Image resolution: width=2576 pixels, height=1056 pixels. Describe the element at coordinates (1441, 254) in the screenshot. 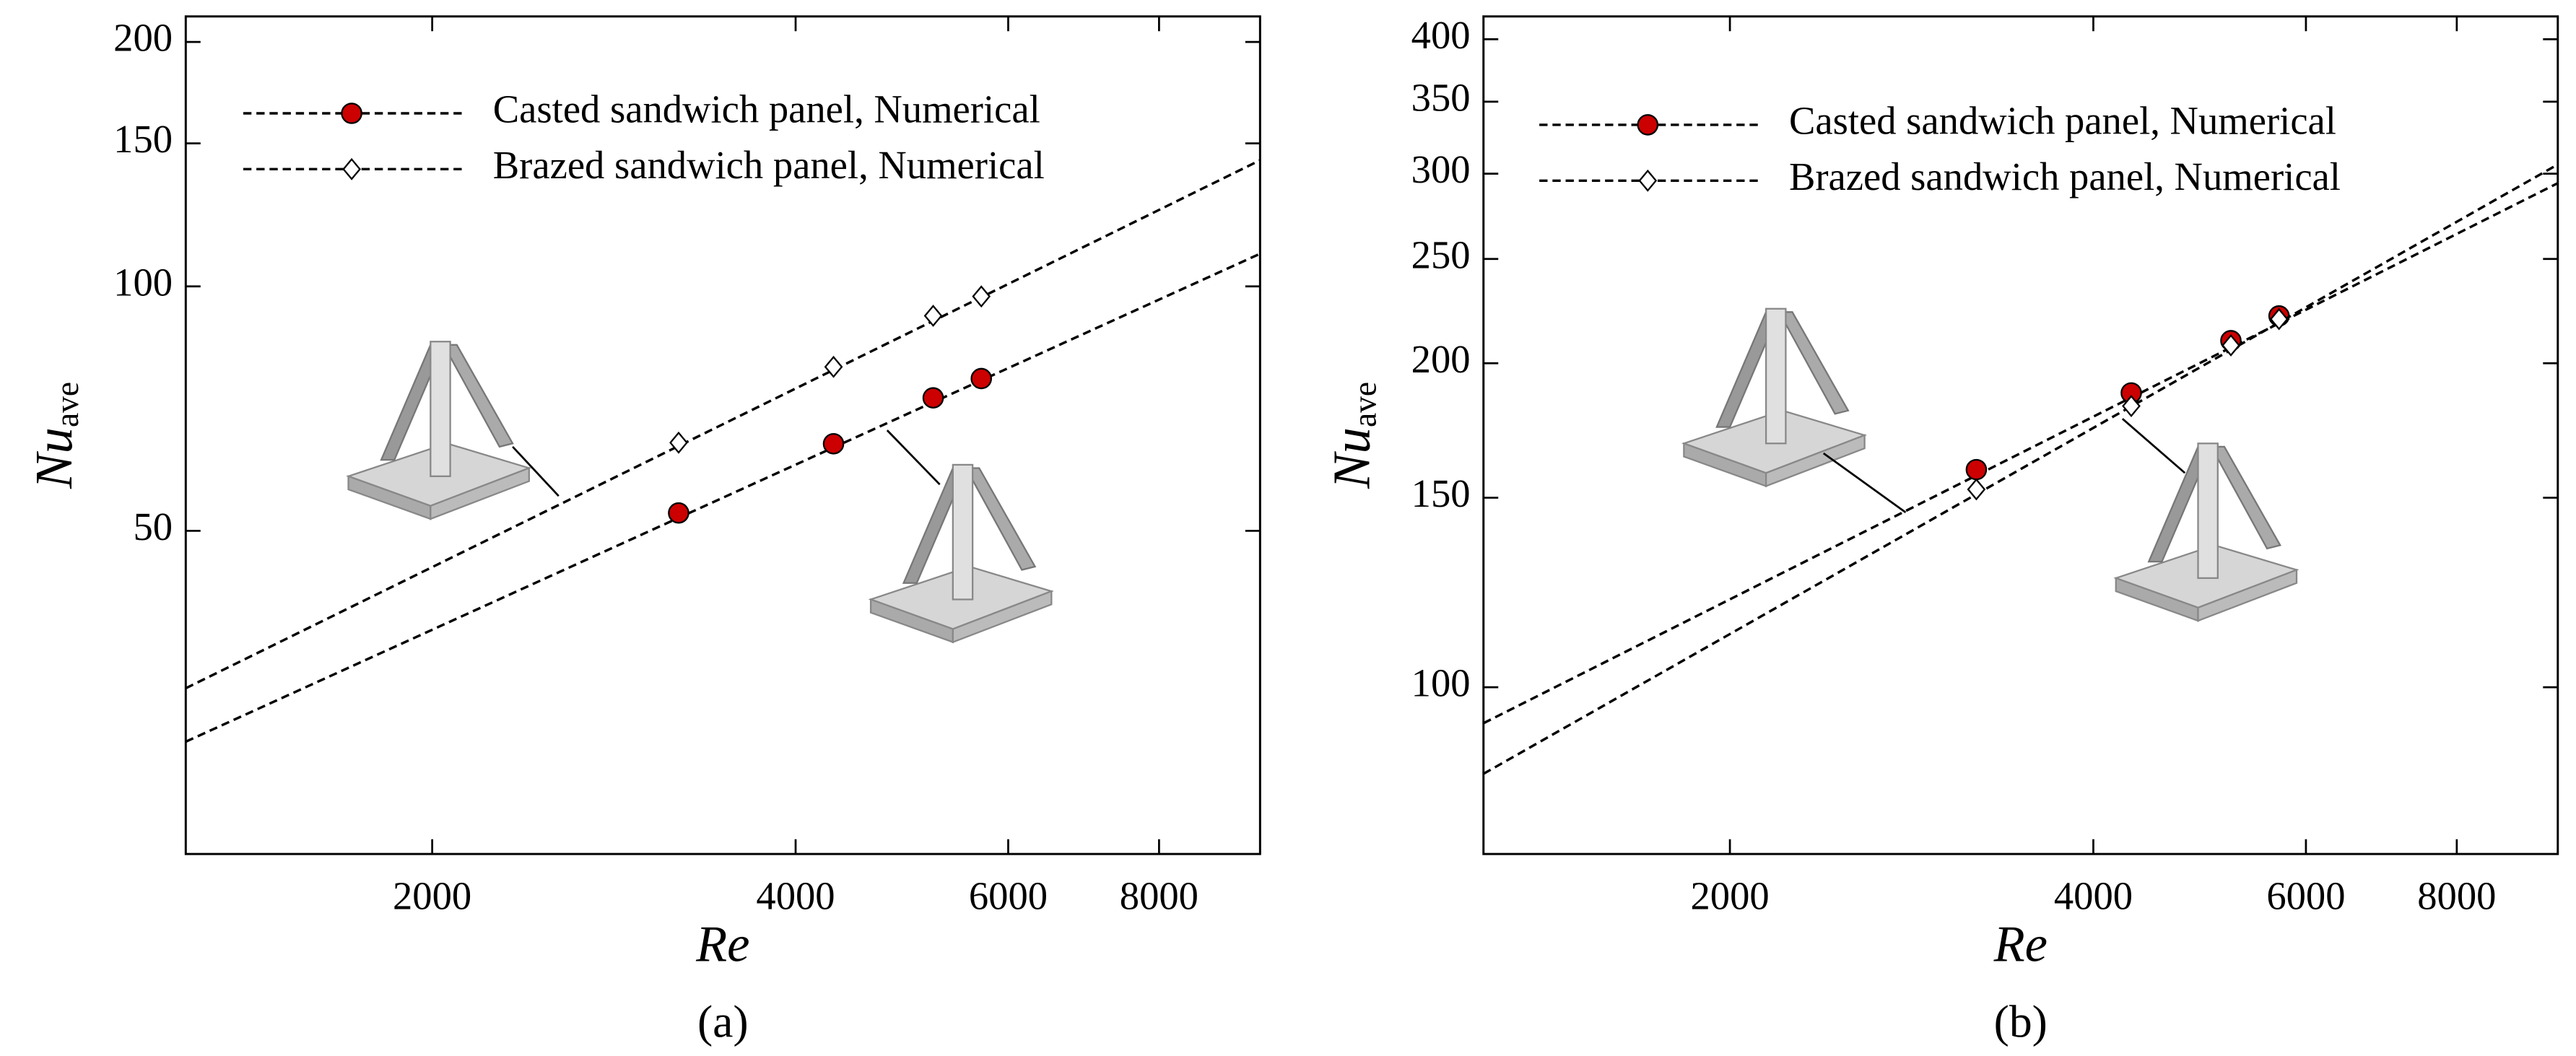

I see `y-tick-label: 250` at that location.